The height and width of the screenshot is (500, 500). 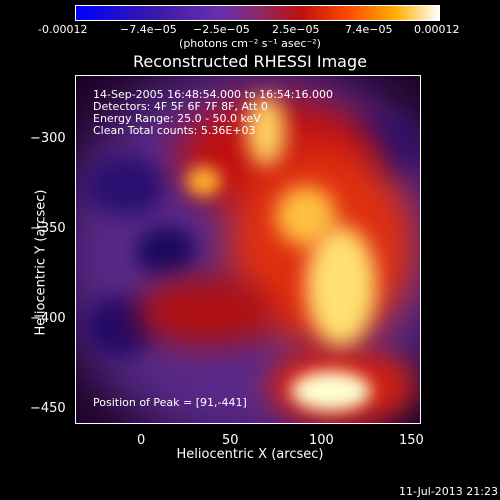 What do you see at coordinates (174, 130) in the screenshot?
I see `info-line: Clean Total counts: 5.36E+03` at bounding box center [174, 130].